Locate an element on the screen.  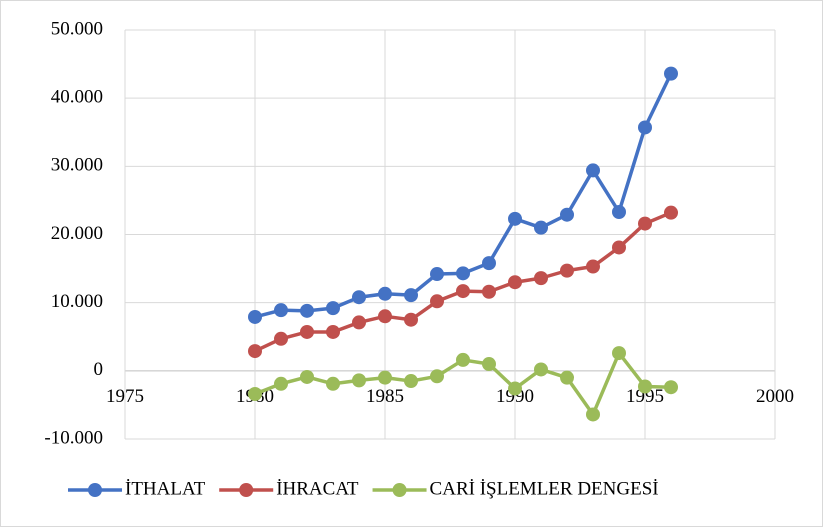
x-tick-label: 1985 is located at coordinates (385, 396).